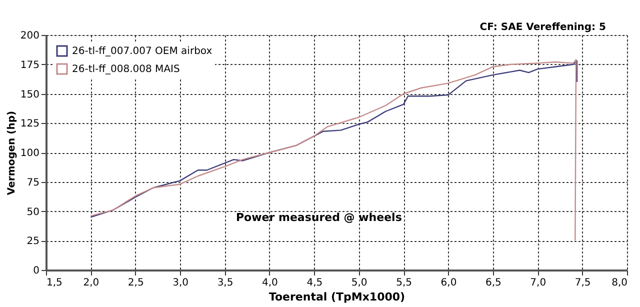 This screenshot has height=307, width=640. I want to click on y-tick-label: 25, so click(33, 242).